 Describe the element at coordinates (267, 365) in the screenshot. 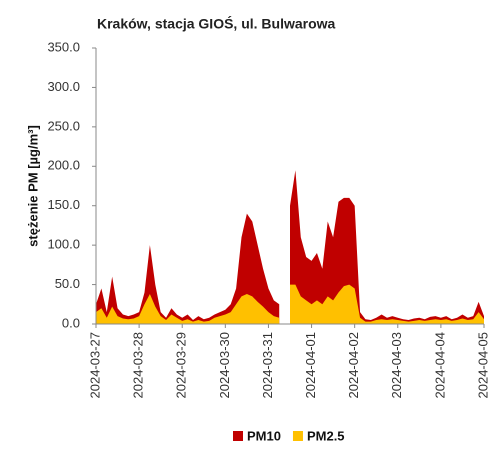

I see `x-tick-label: 2024-03-31` at that location.